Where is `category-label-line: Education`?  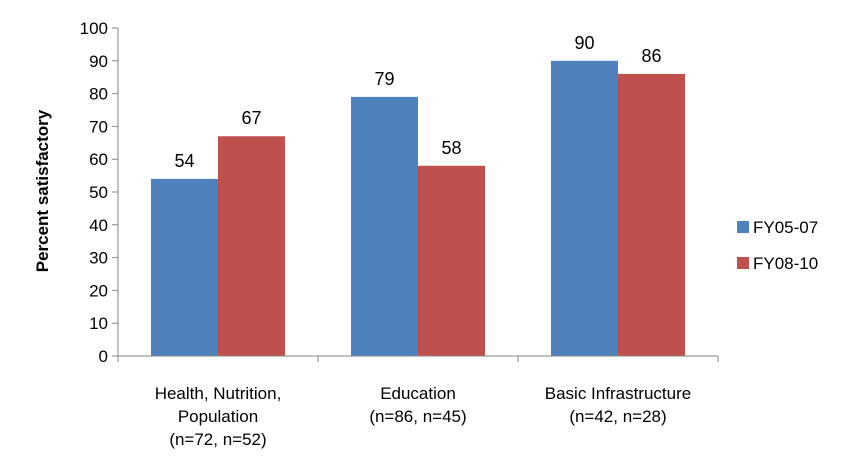 category-label-line: Education is located at coordinates (418, 393).